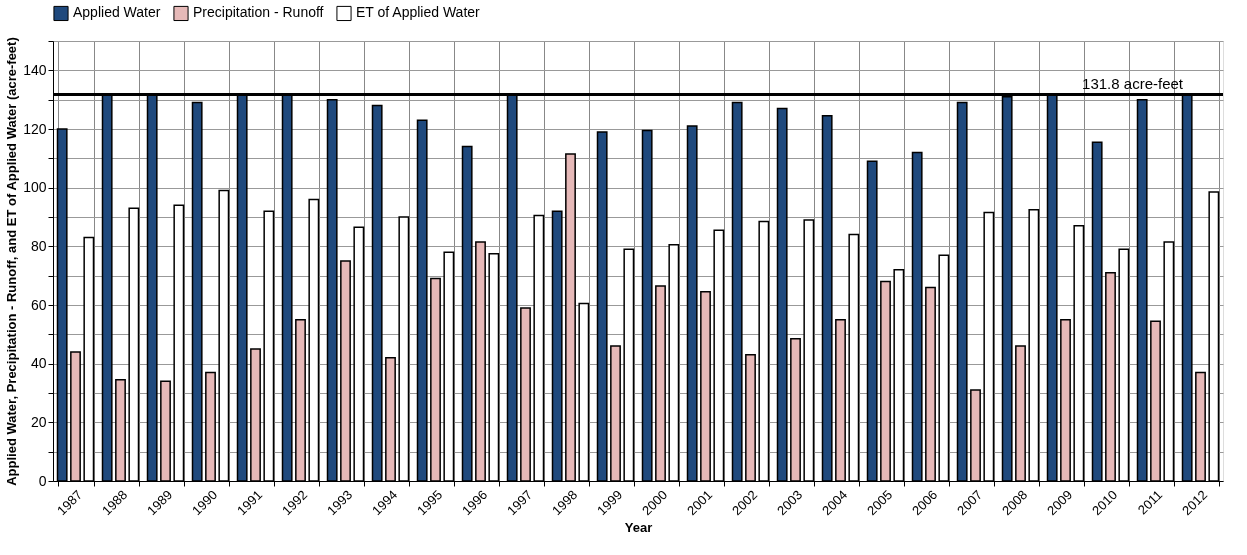 The height and width of the screenshot is (555, 1247). I want to click on ref-line-label: 131.8 acre-feet, so click(1133, 84).